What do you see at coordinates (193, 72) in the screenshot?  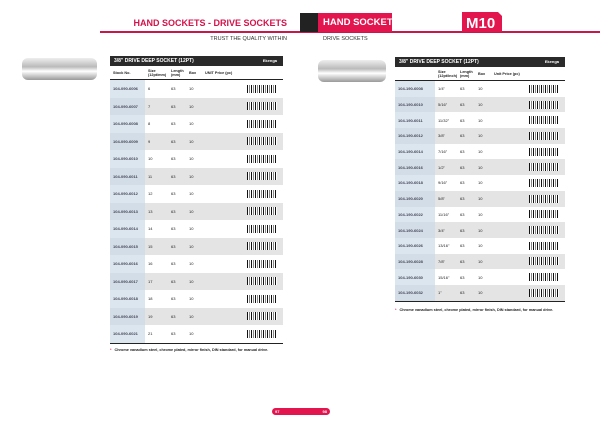 I see `column-header: Box` at bounding box center [193, 72].